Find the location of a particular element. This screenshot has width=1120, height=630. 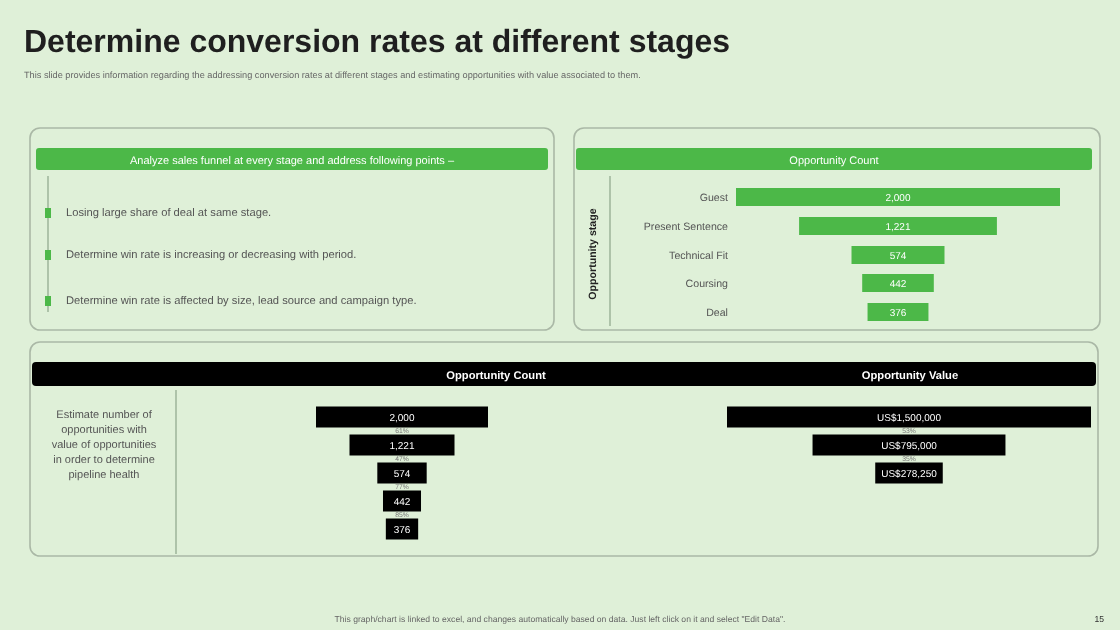

text: Determine conversion rates at different stages is located at coordinates (377, 43).